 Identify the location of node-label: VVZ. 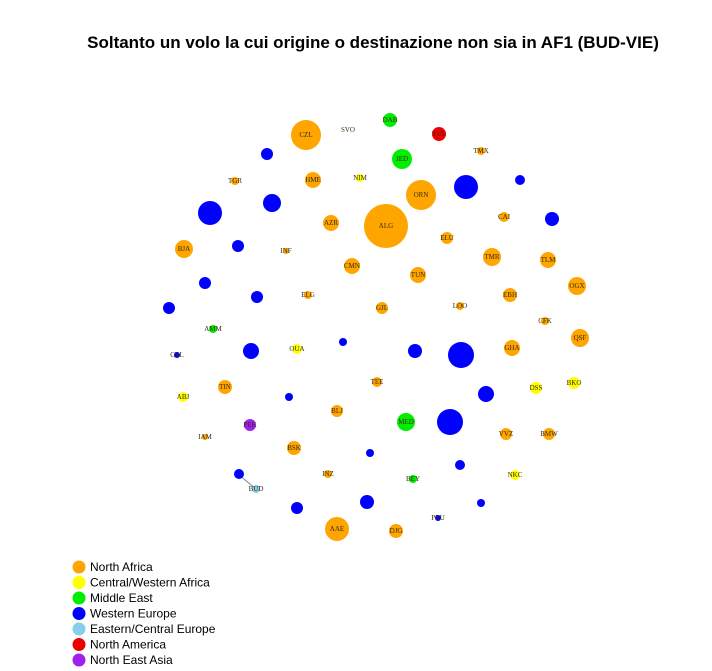
(506, 434).